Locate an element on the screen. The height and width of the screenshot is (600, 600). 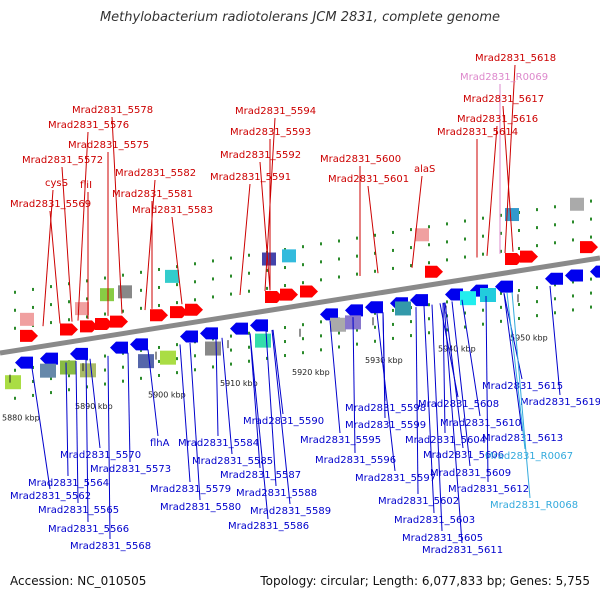
gene-label-forward: cysS is located at coordinates (56, 183).